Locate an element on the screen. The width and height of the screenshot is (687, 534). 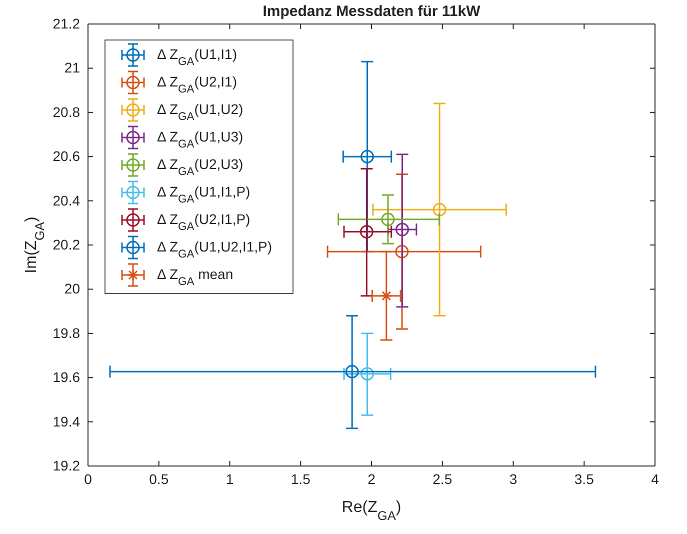
x-tick-label: 2 is located at coordinates (372, 478).